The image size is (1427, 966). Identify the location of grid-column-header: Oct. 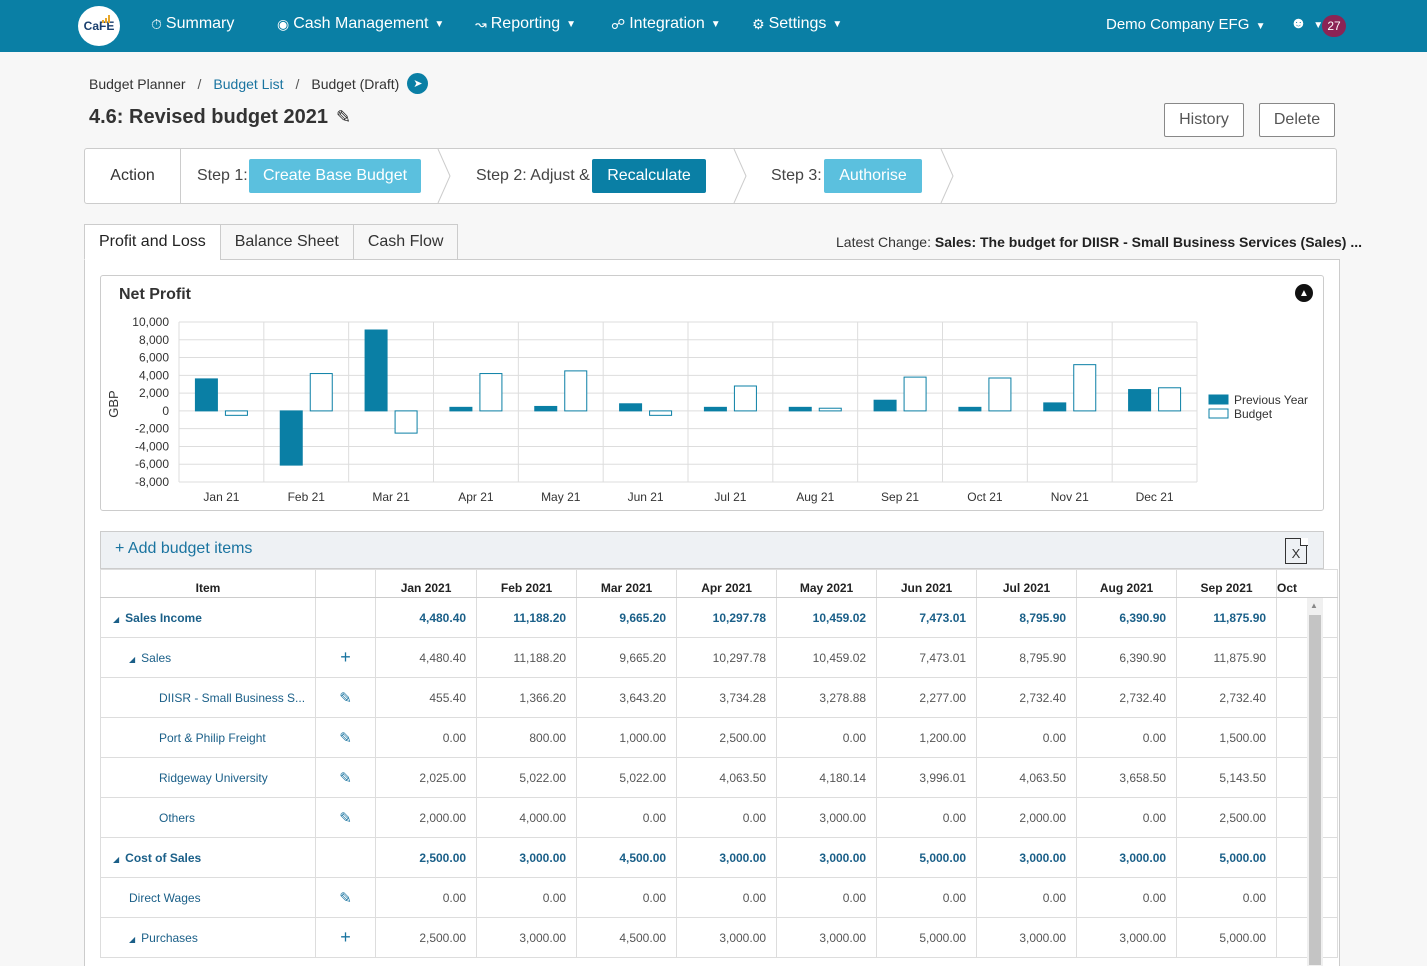
(1307, 583).